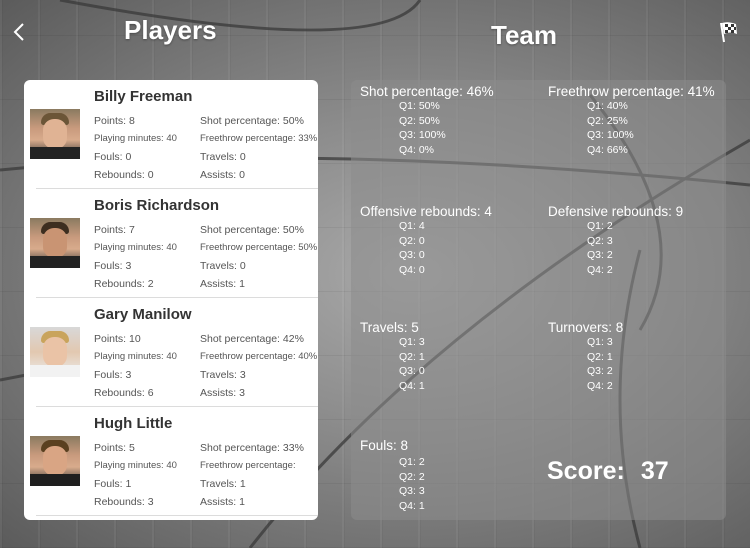  Describe the element at coordinates (419, 106) in the screenshot. I see `quarter-value: Q1: 50%` at that location.